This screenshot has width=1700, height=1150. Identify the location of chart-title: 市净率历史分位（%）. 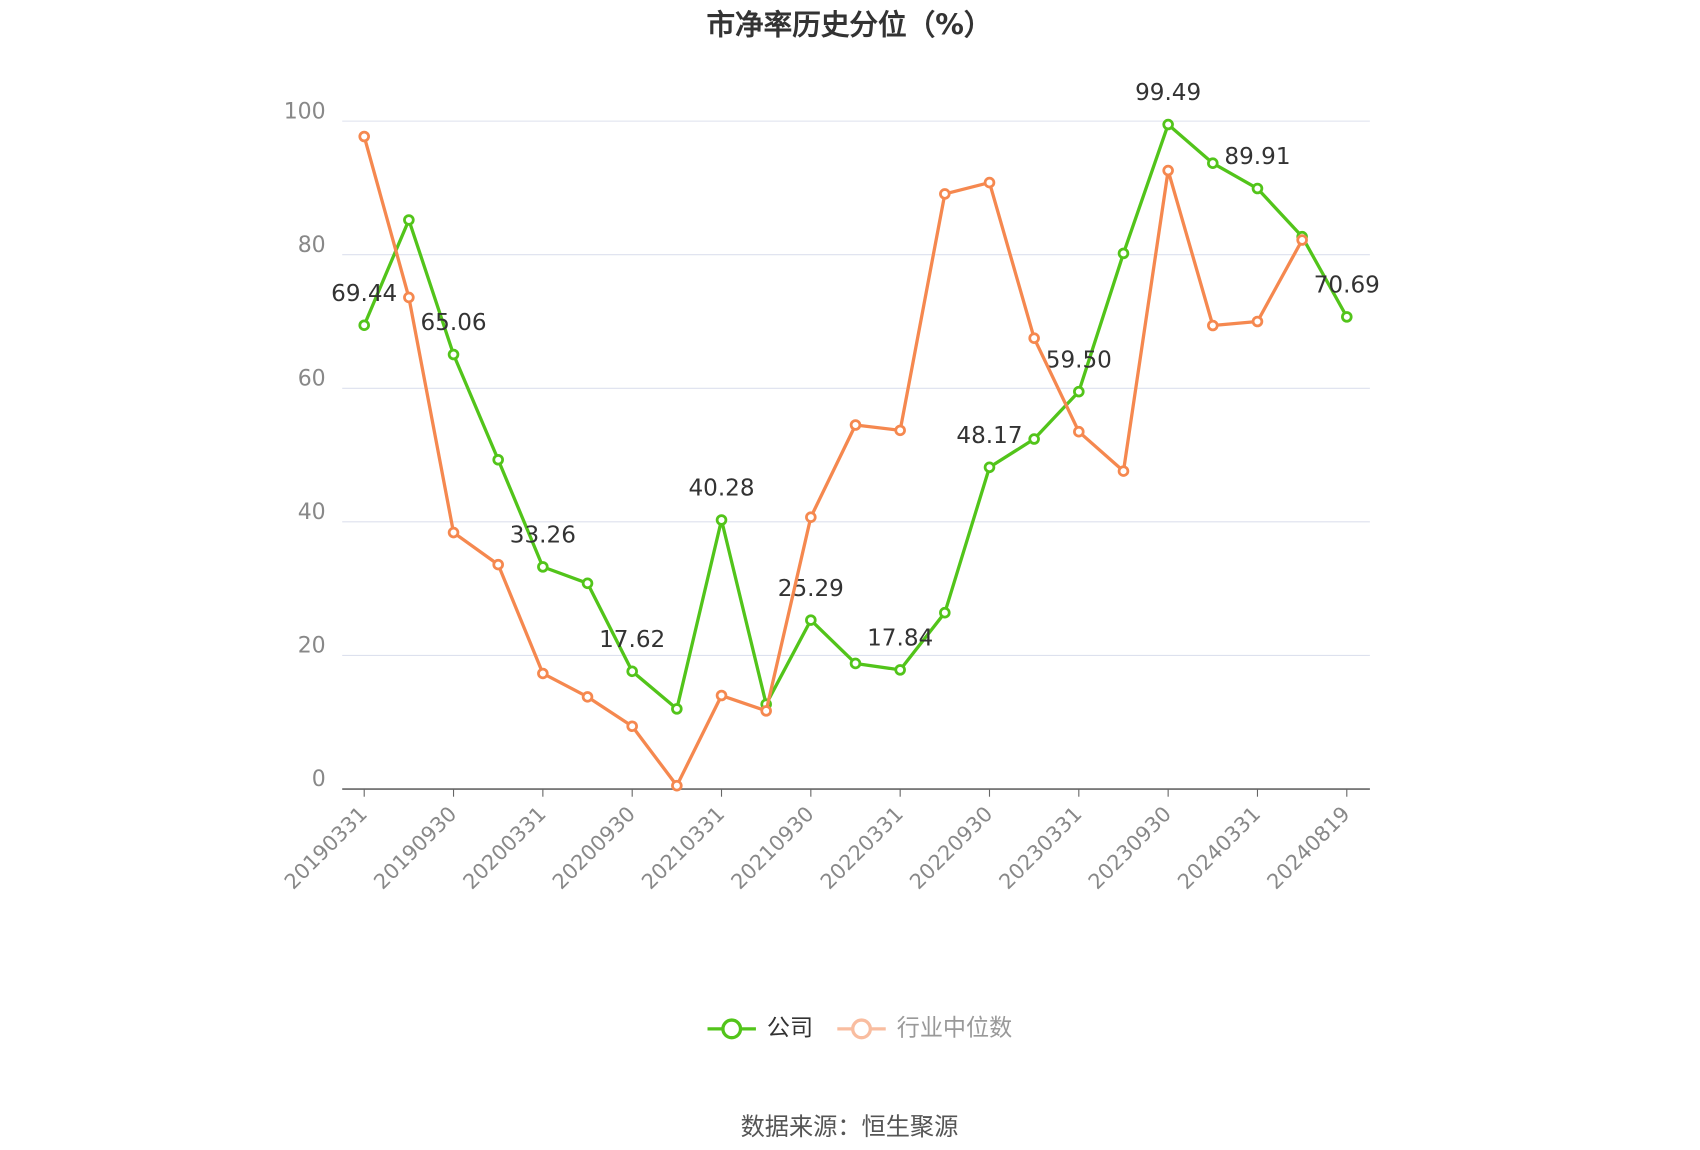
(849, 24).